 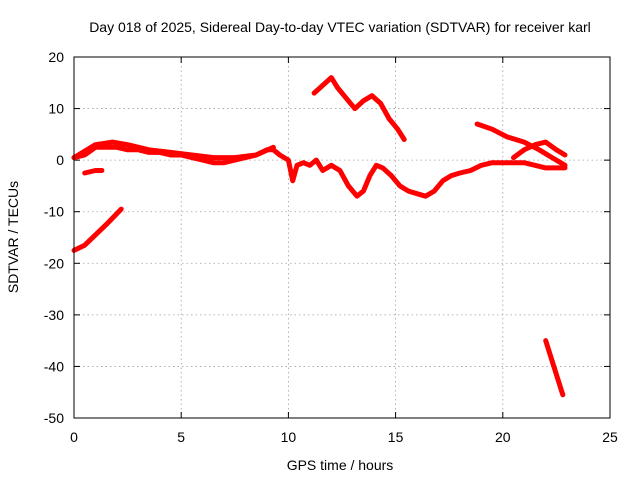 What do you see at coordinates (503, 437) in the screenshot?
I see `x-tick-label: 20` at bounding box center [503, 437].